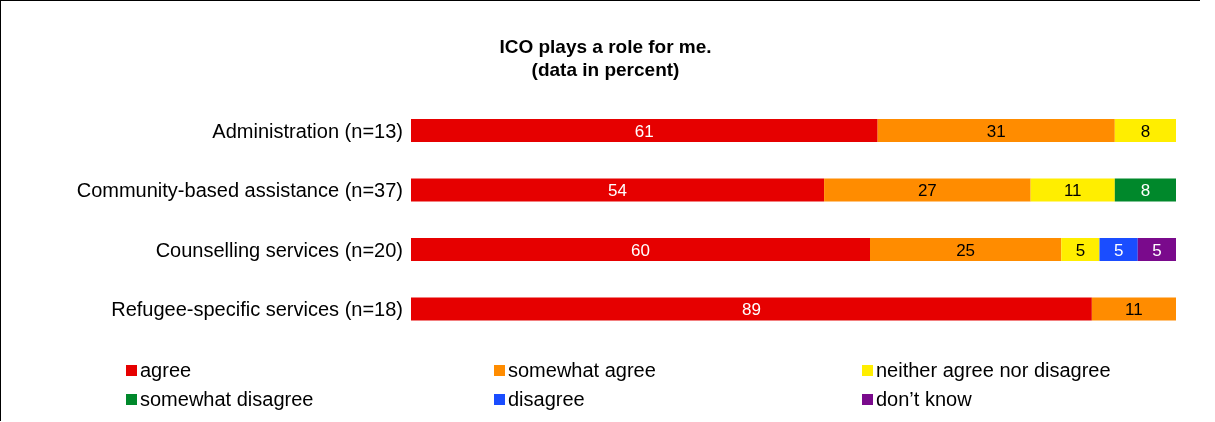 This screenshot has height=422, width=1215. Describe the element at coordinates (582, 370) in the screenshot. I see `legend-label: somewhat agree` at that location.